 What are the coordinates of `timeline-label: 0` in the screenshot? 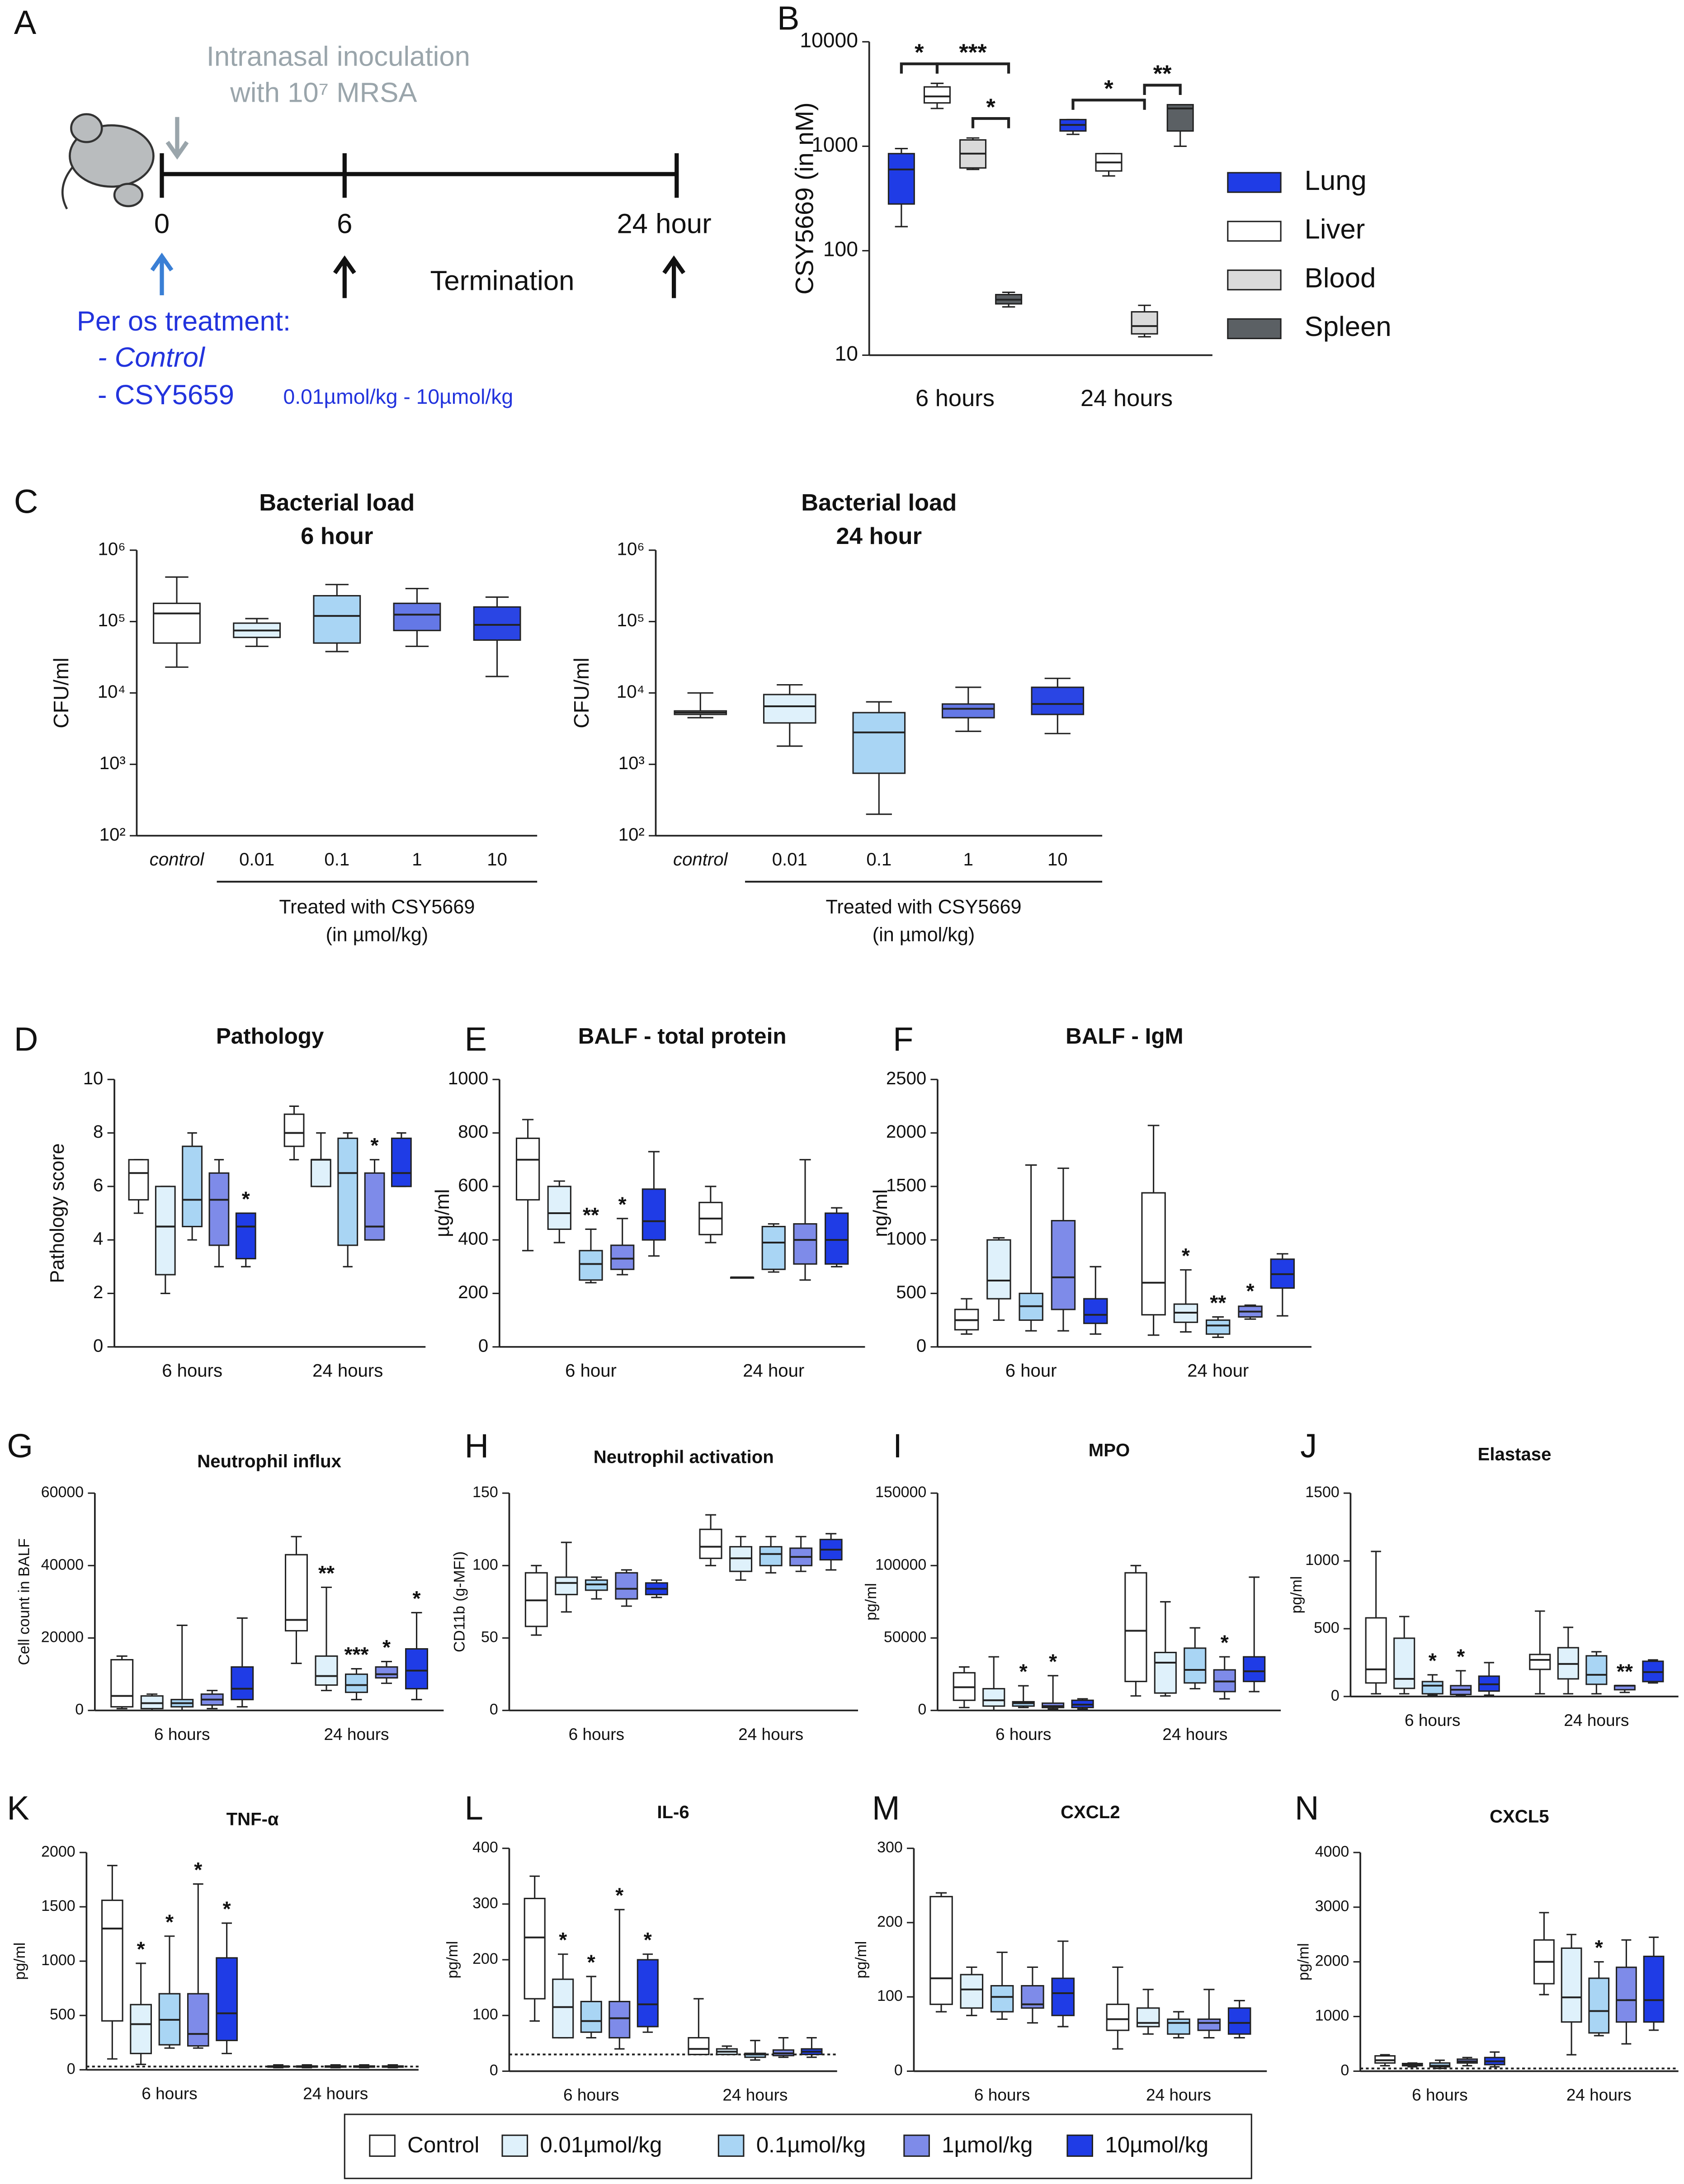 It's located at (162, 224).